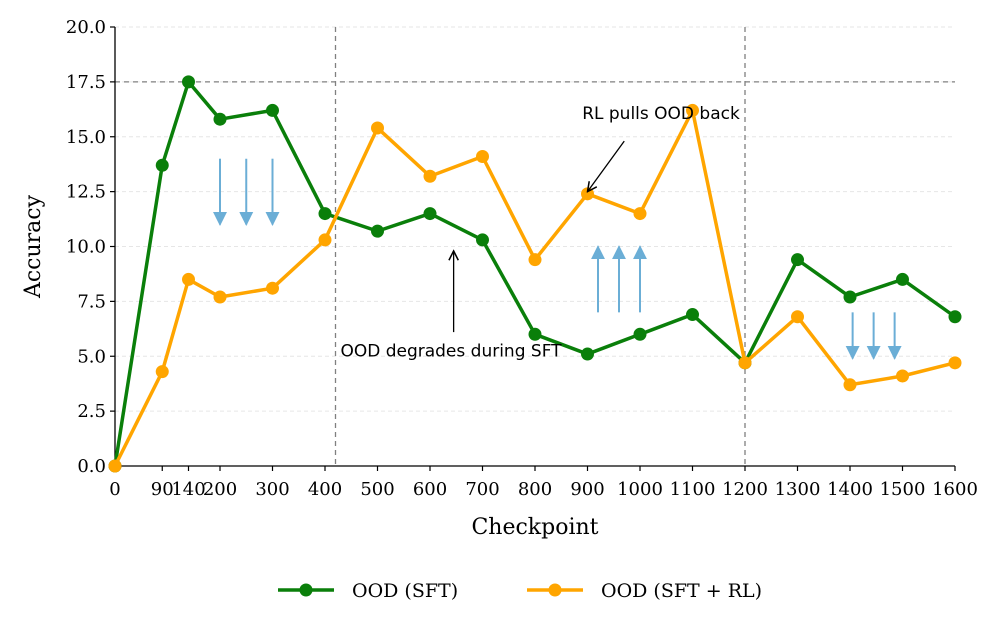 Image resolution: width=998 pixels, height=630 pixels. Describe the element at coordinates (377, 489) in the screenshot. I see `x-tick-label: 500` at that location.